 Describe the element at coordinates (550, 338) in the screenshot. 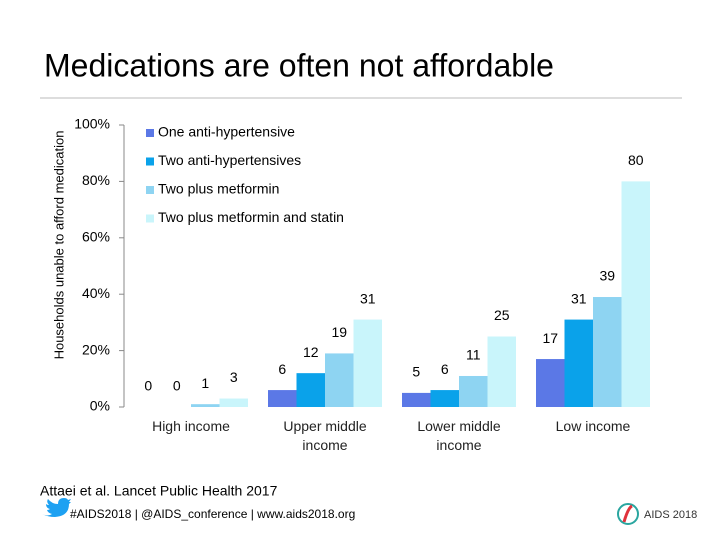

I see `data-label: 17` at that location.